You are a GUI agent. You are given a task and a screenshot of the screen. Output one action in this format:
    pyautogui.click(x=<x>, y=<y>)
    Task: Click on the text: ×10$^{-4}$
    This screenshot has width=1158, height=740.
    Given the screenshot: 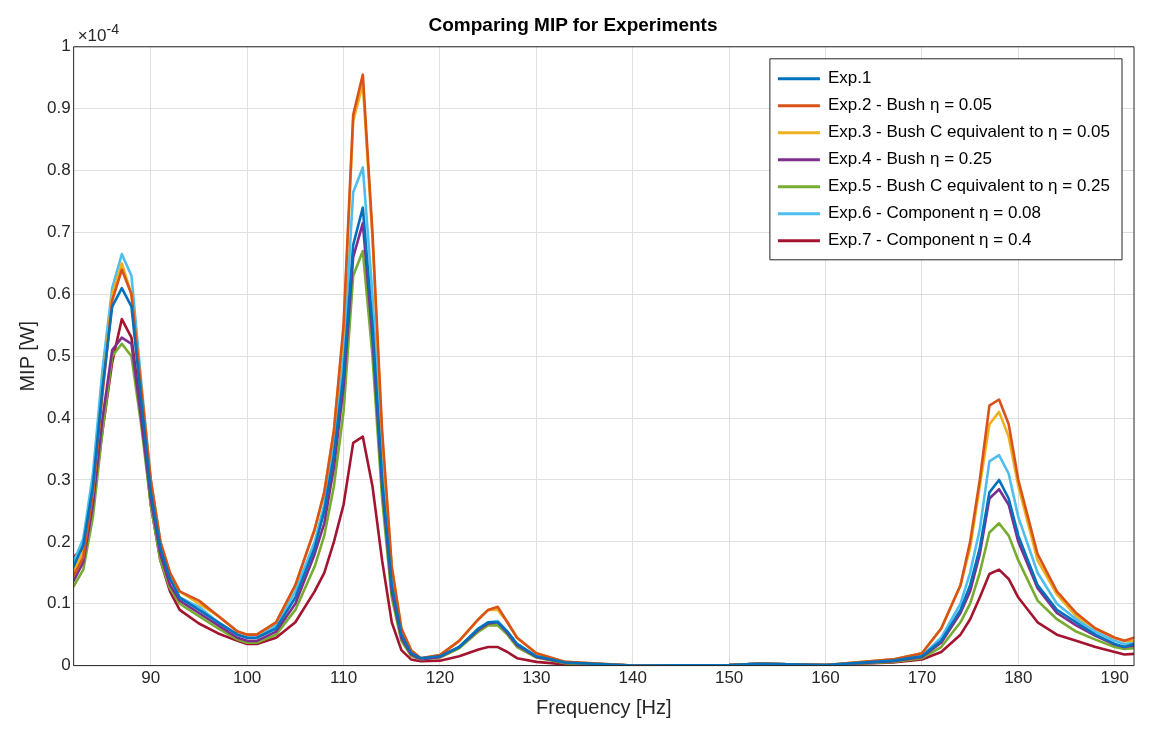 What is the action you would take?
    pyautogui.click(x=98, y=33)
    